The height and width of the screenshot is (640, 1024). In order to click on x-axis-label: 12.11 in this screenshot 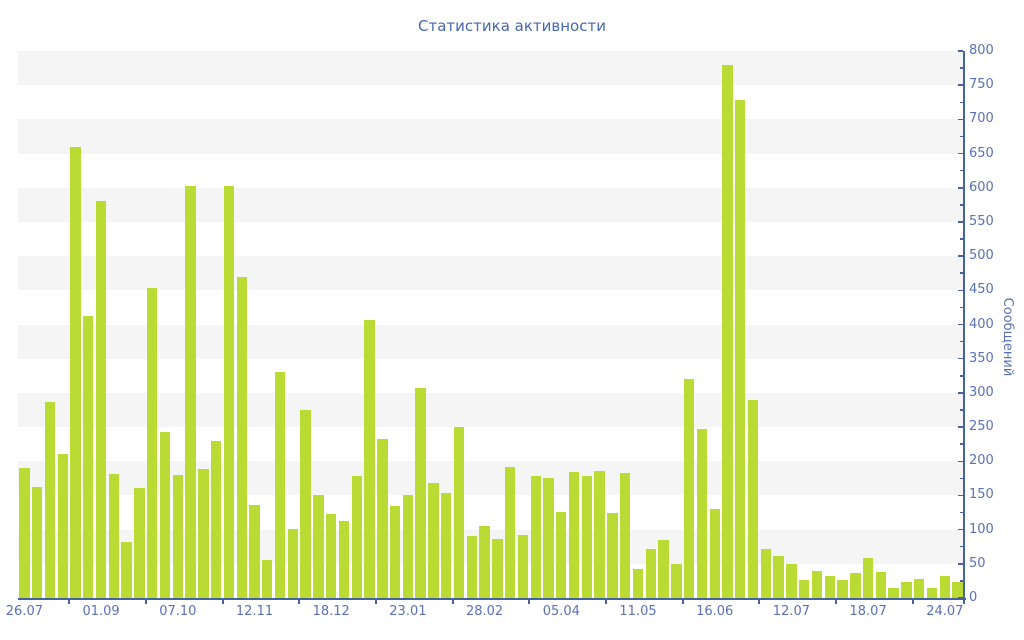, I will do `click(254, 611)`.